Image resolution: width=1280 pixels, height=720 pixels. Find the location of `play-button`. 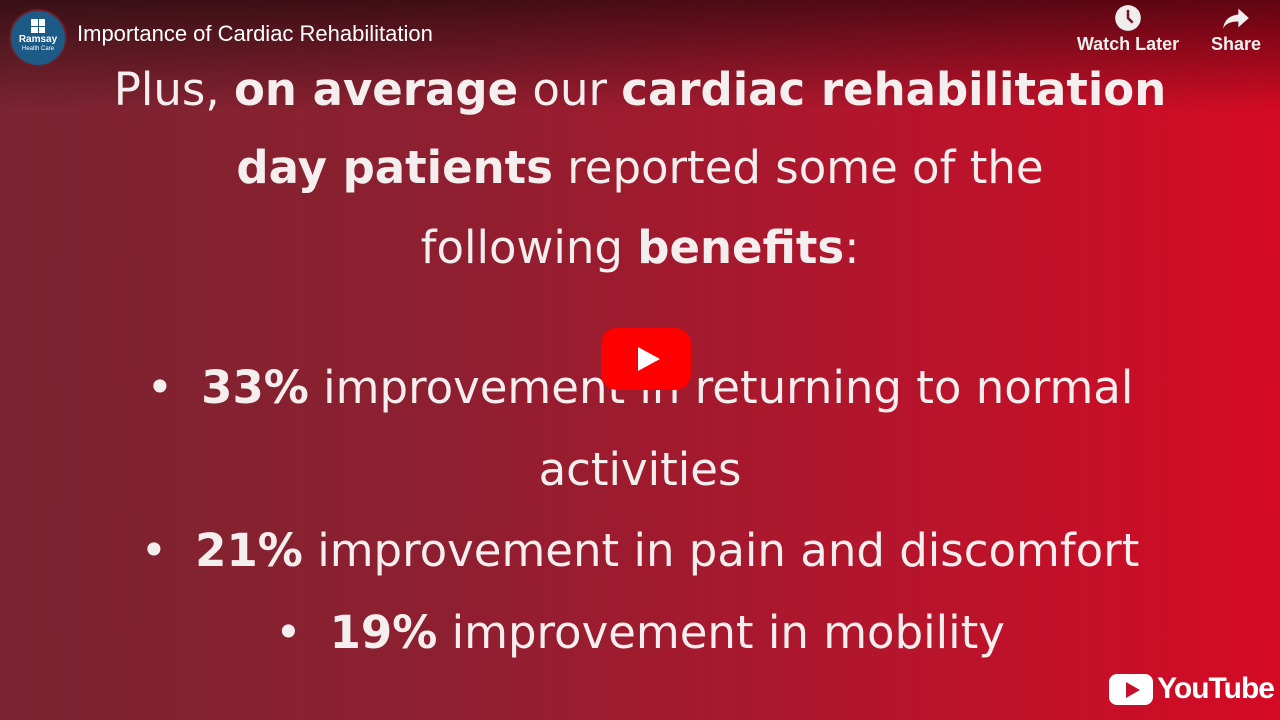

play-button is located at coordinates (646, 359).